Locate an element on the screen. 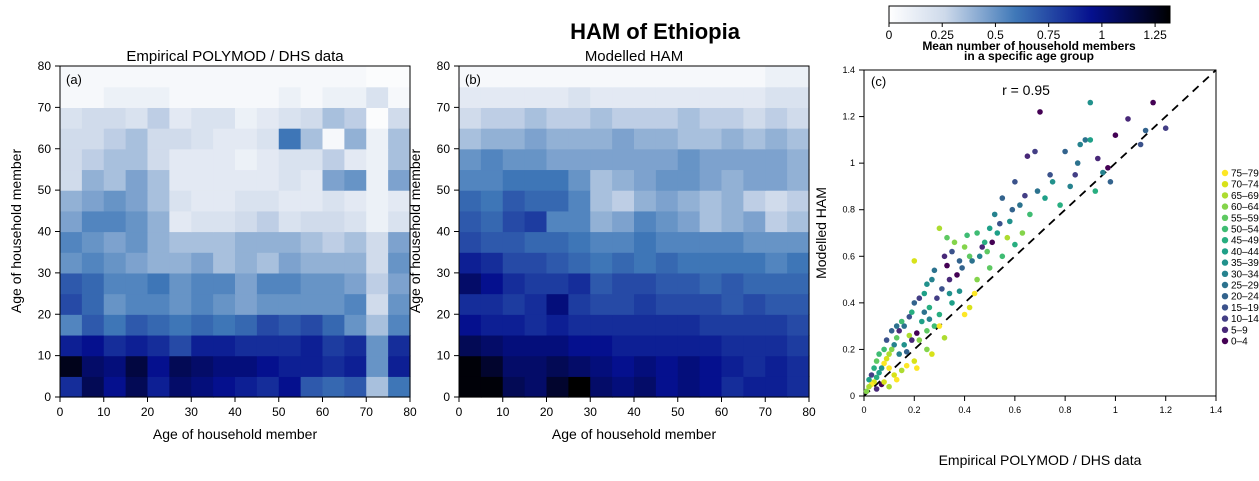  panel-b-title: Modelled HAM is located at coordinates (634, 56).